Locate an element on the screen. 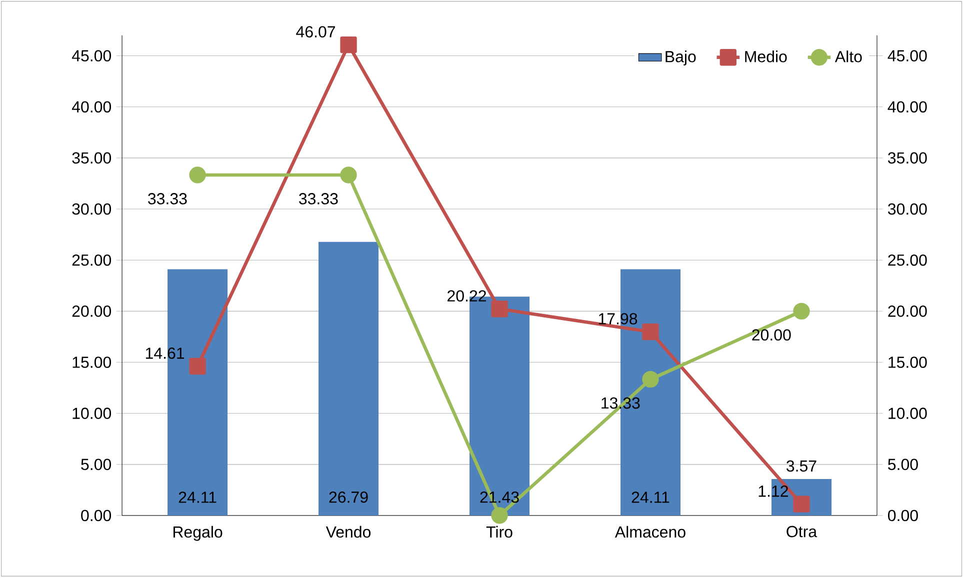 Image resolution: width=963 pixels, height=578 pixels. y-tick-label: 15.00 is located at coordinates (92, 362).